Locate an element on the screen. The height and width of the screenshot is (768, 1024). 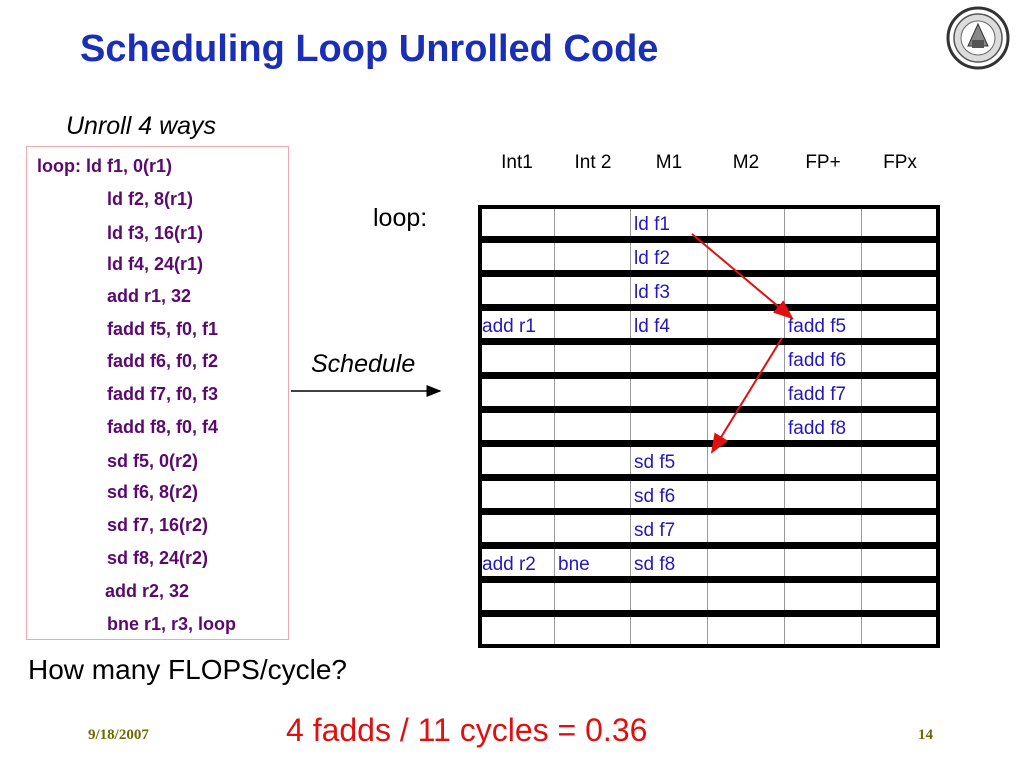
code-line: ld f4, 24(r1) is located at coordinates (155, 264).